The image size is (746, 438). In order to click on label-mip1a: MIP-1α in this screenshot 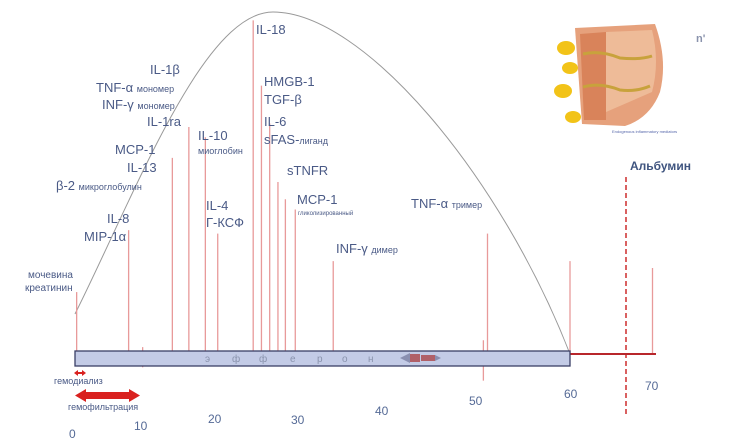, I will do `click(105, 236)`.